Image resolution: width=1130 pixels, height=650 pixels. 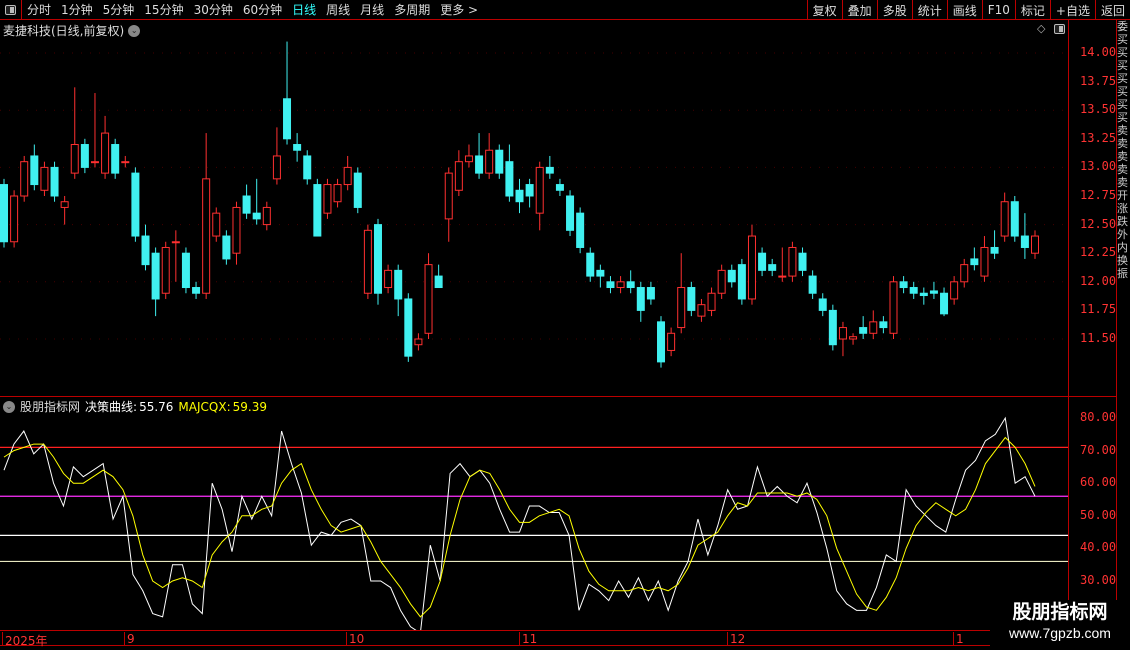 I want to click on tab-period-4: 30分钟, so click(x=213, y=10).